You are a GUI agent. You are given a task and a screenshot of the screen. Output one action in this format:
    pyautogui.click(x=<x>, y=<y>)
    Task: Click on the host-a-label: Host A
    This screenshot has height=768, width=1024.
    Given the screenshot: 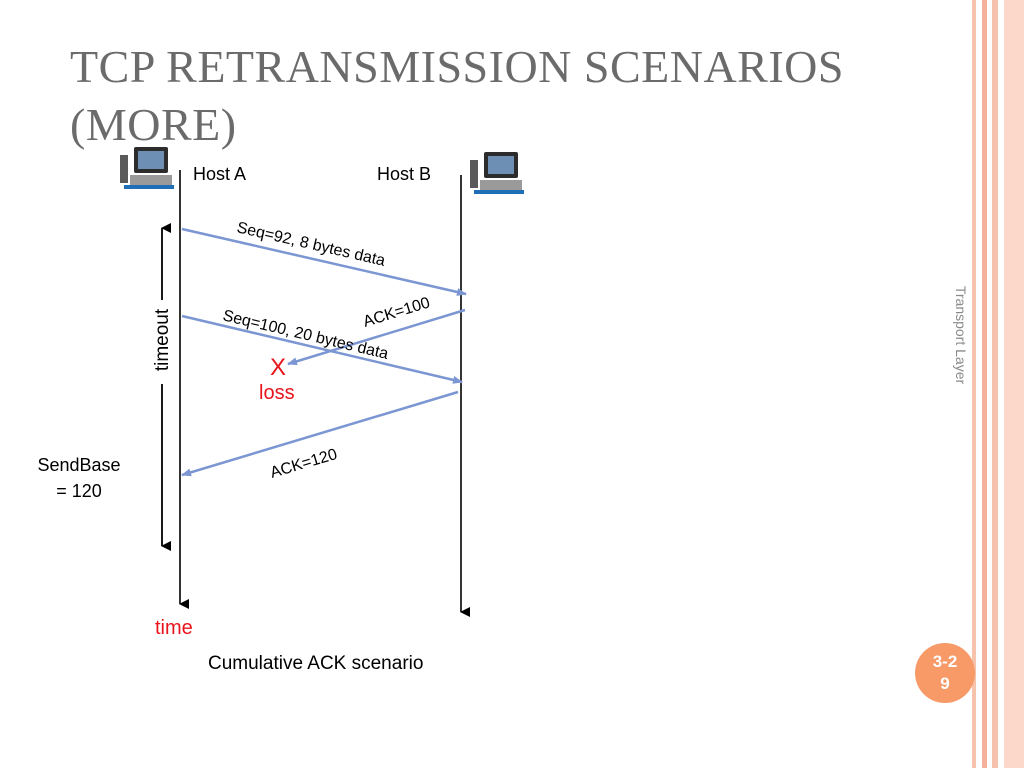 What is the action you would take?
    pyautogui.click(x=219, y=174)
    